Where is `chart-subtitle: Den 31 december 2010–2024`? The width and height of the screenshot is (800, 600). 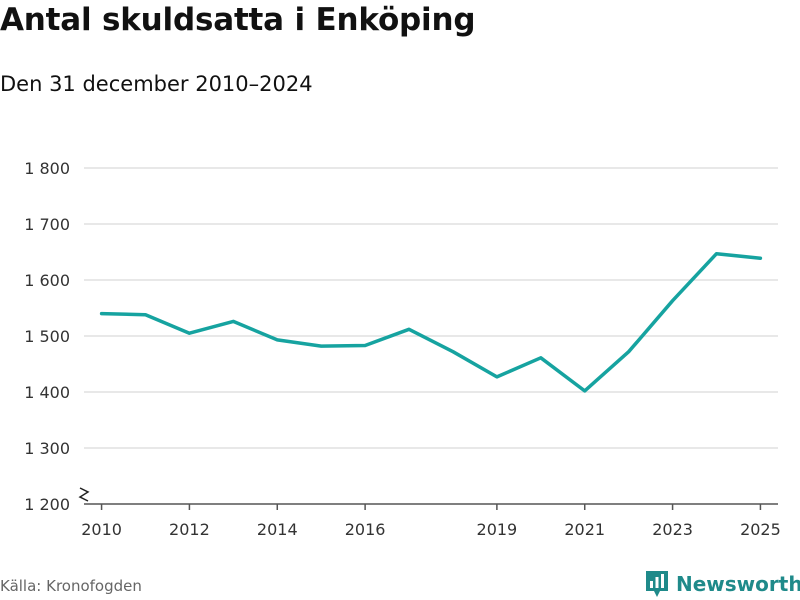
chart-subtitle: Den 31 december 2010–2024 is located at coordinates (156, 84).